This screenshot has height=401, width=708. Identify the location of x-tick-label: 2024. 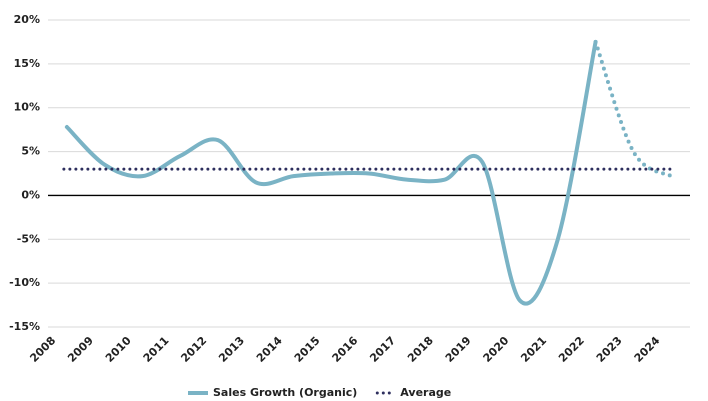
(647, 349).